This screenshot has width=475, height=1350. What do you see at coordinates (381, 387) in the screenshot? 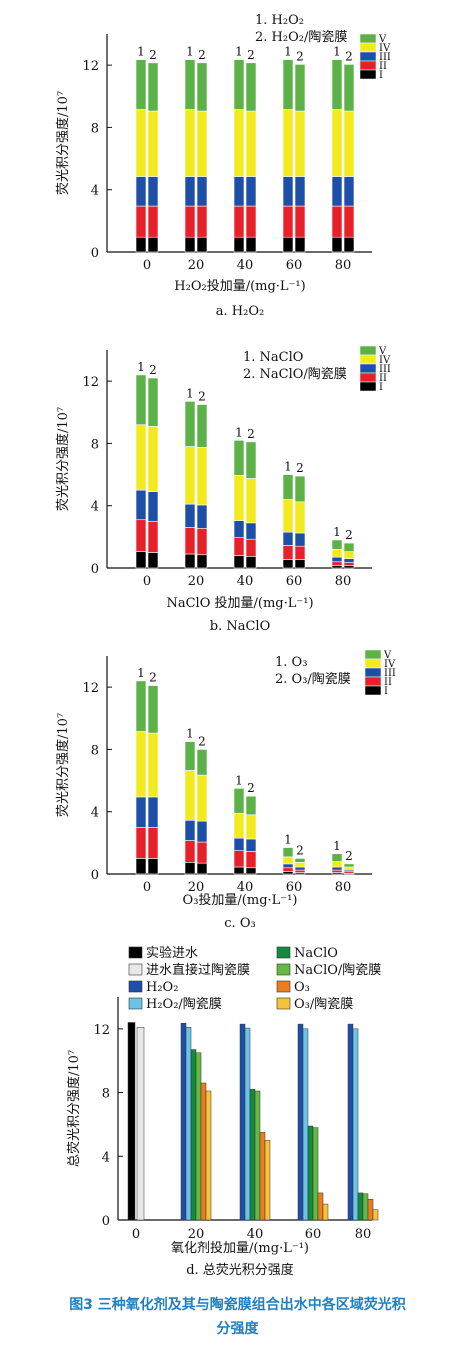
I see `legend-region-label: I` at bounding box center [381, 387].